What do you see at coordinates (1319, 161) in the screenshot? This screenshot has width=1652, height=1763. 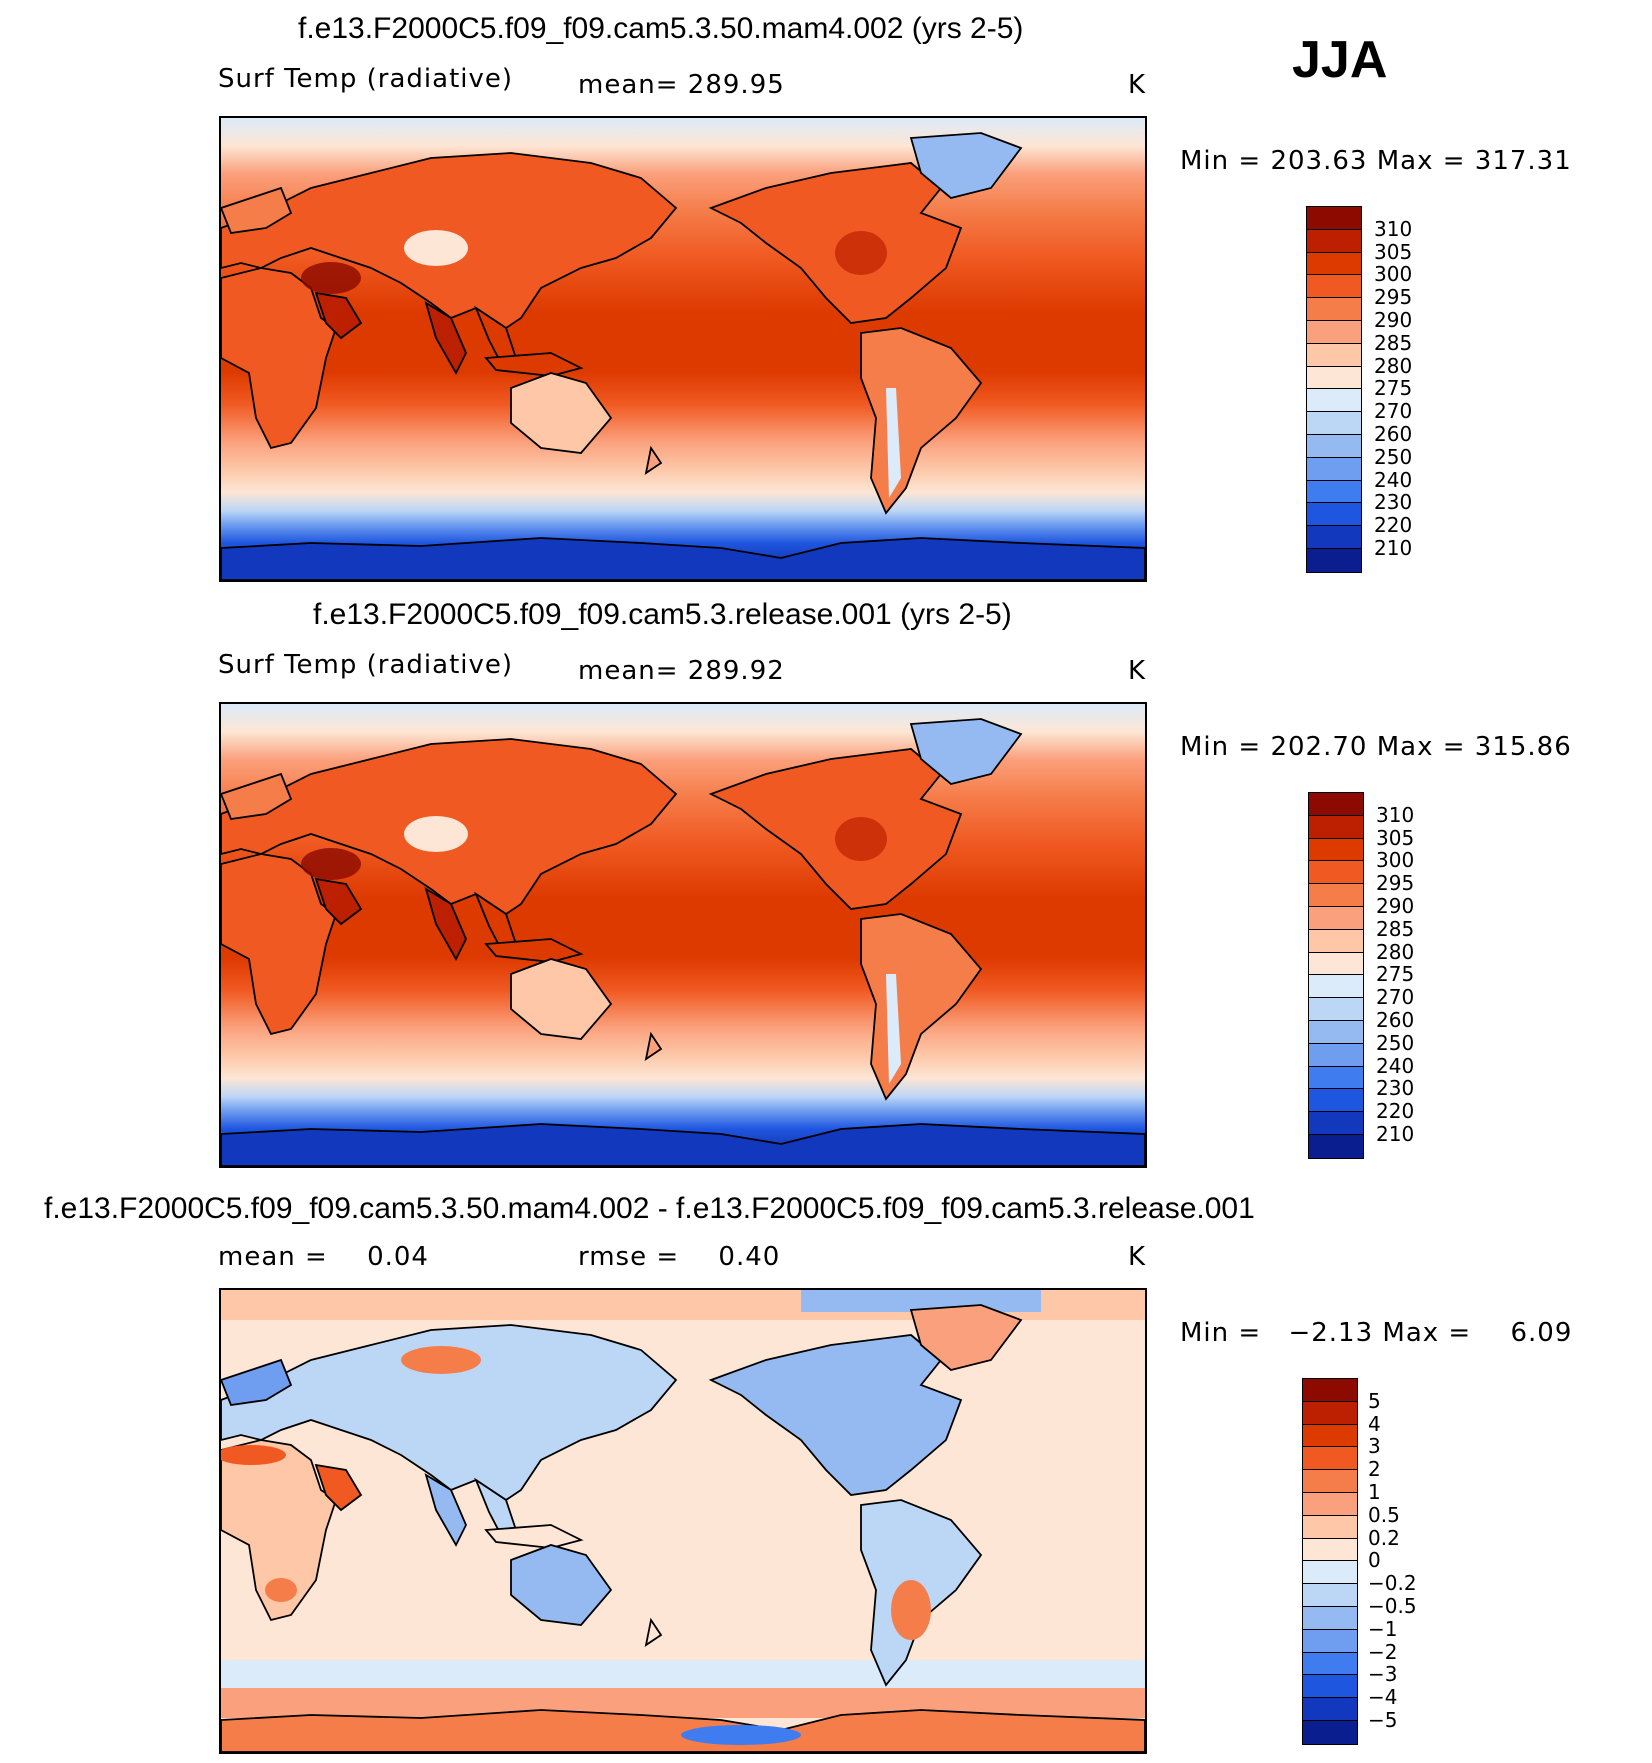 I see `panel-1-min-value: 203.63` at bounding box center [1319, 161].